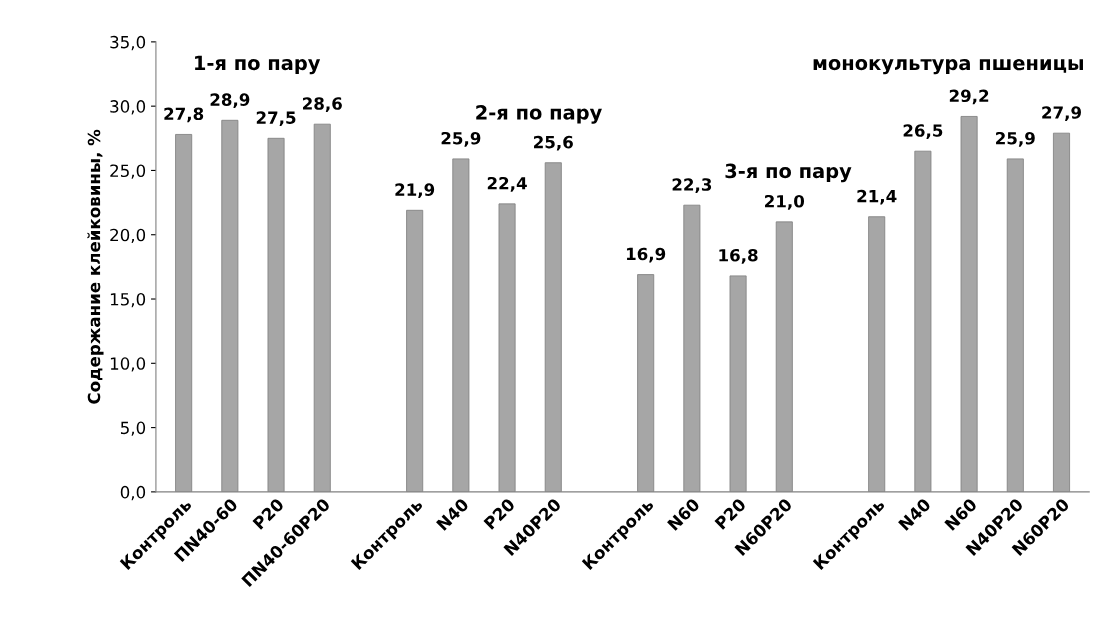  I want to click on data-label: 28,6, so click(322, 104).